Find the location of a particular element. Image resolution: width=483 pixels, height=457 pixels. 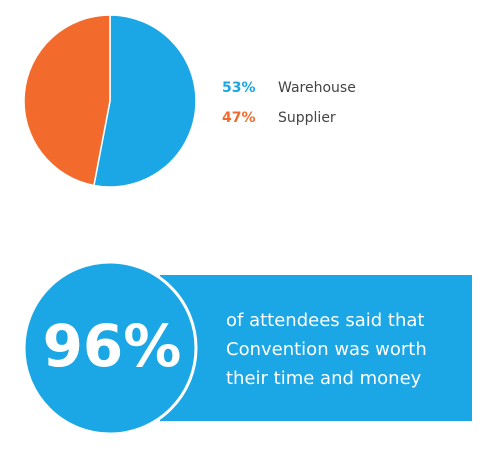

callout-text: of attendees said that is located at coordinates (325, 320).